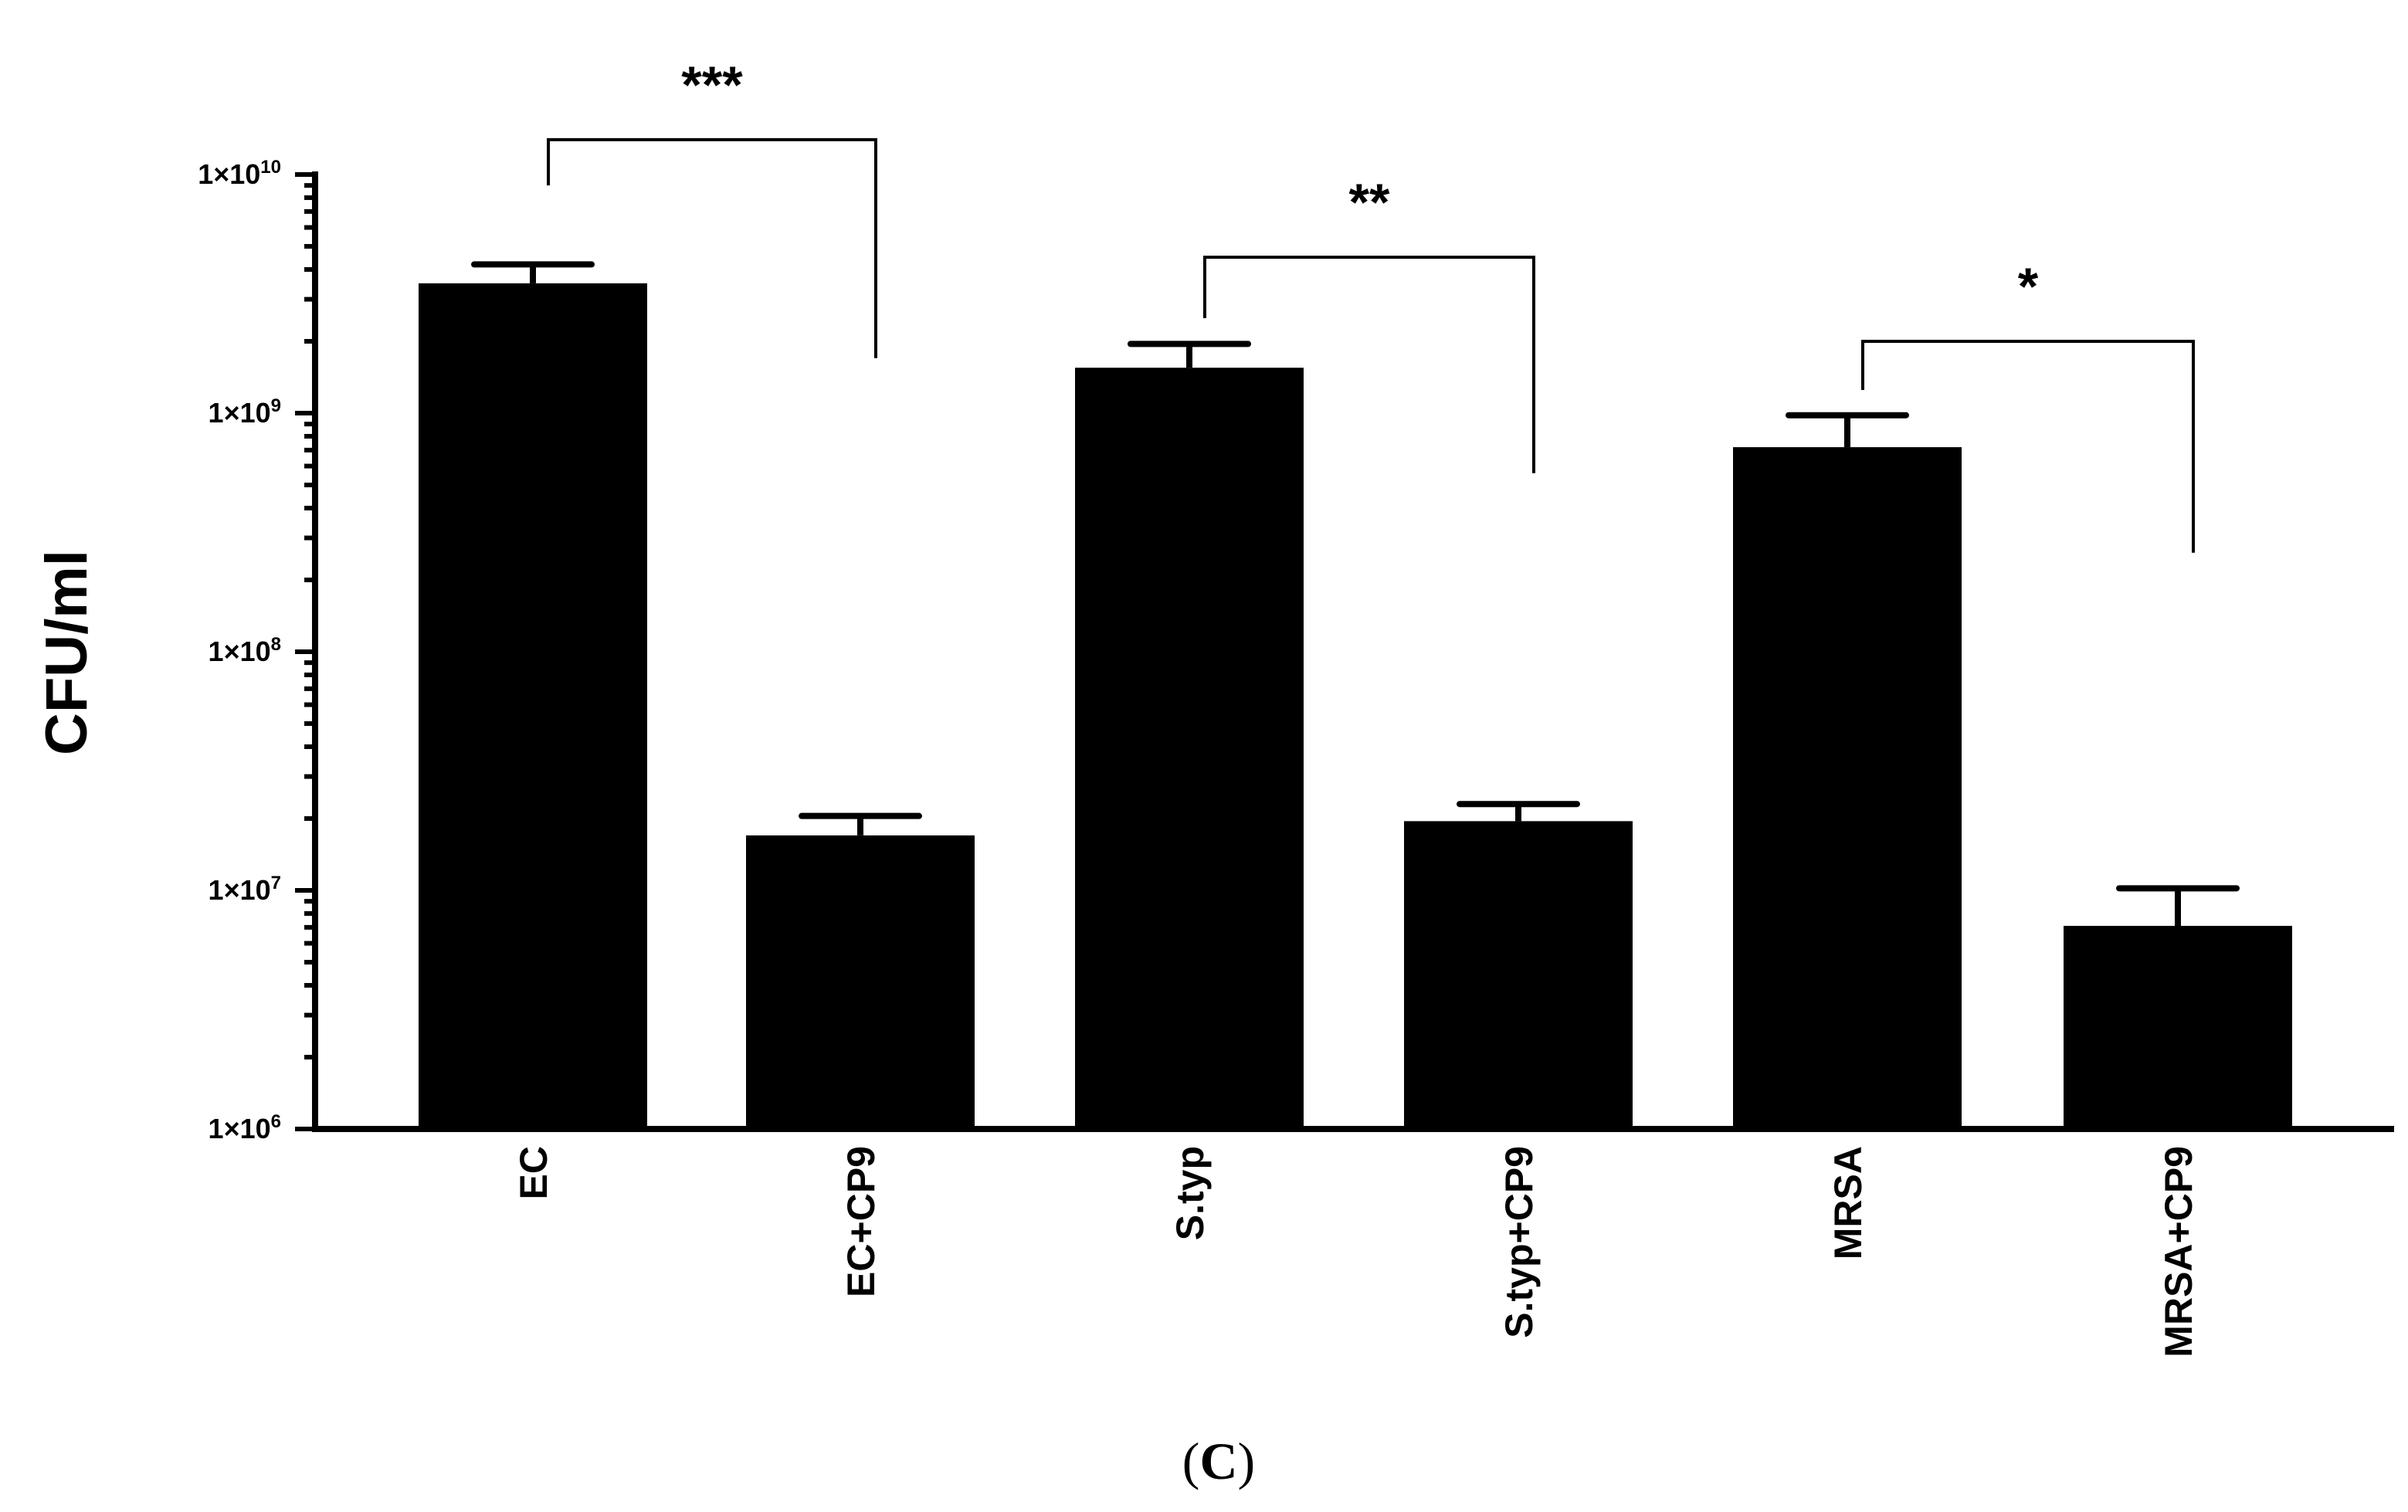 This screenshot has height=1512, width=2408. What do you see at coordinates (1518, 975) in the screenshot?
I see `bar-s-typ-cp9` at bounding box center [1518, 975].